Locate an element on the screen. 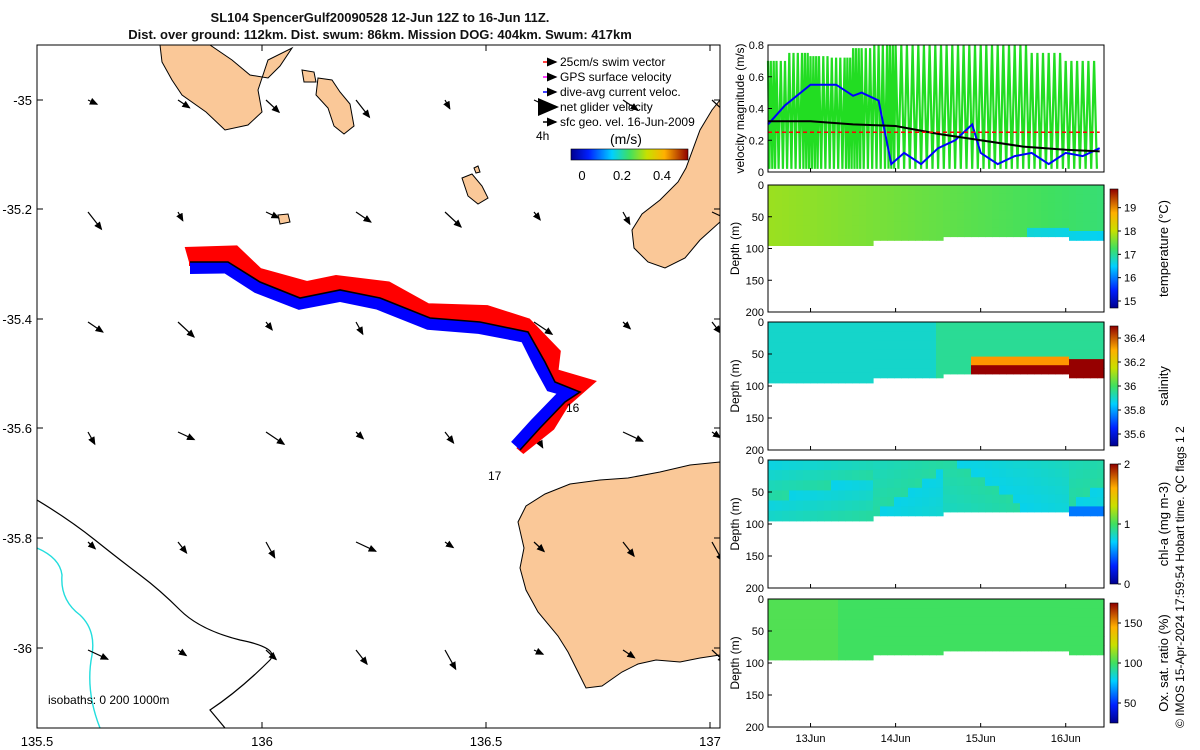 The width and height of the screenshot is (1200, 750). map-ytick-label: -36 is located at coordinates (22, 648).